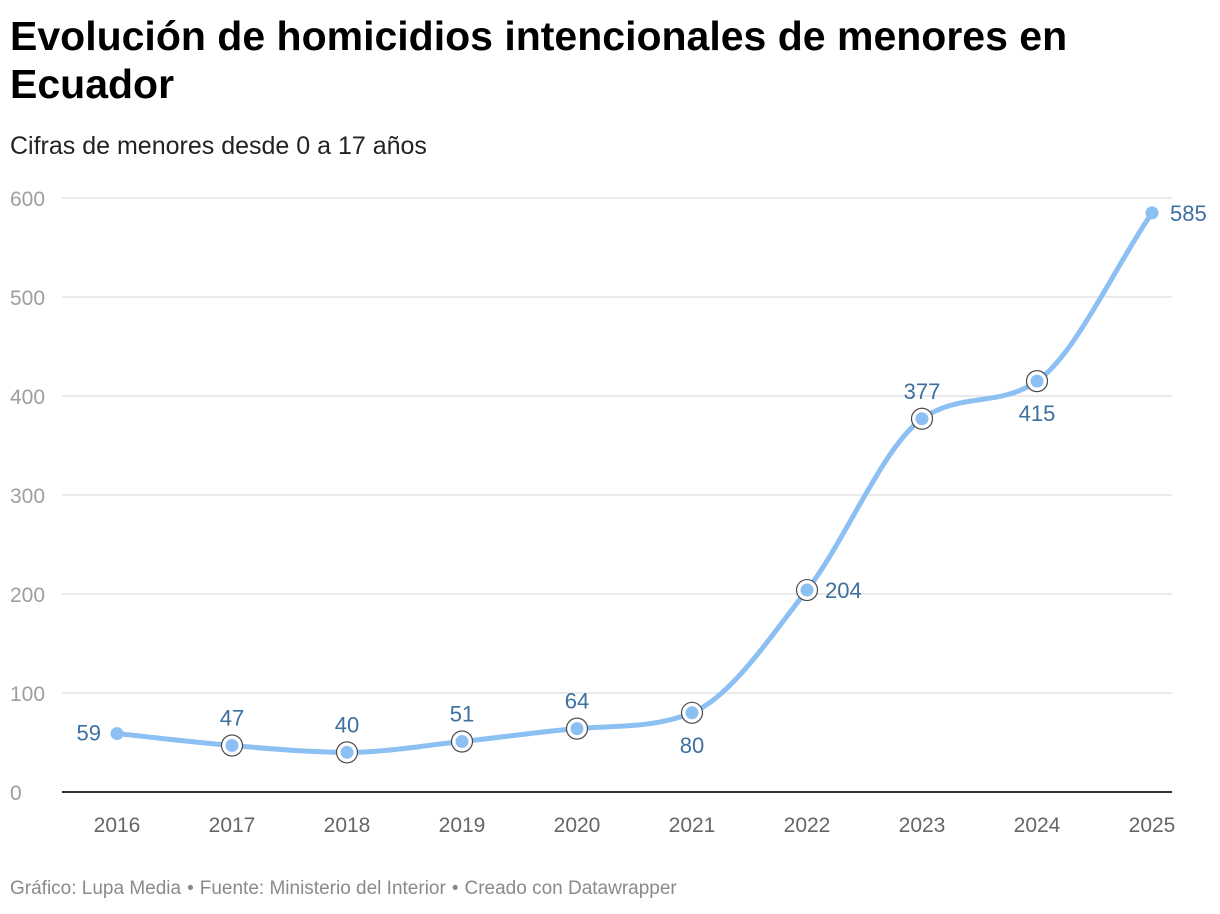  Describe the element at coordinates (117, 825) in the screenshot. I see `x-tick-label: 2016` at that location.